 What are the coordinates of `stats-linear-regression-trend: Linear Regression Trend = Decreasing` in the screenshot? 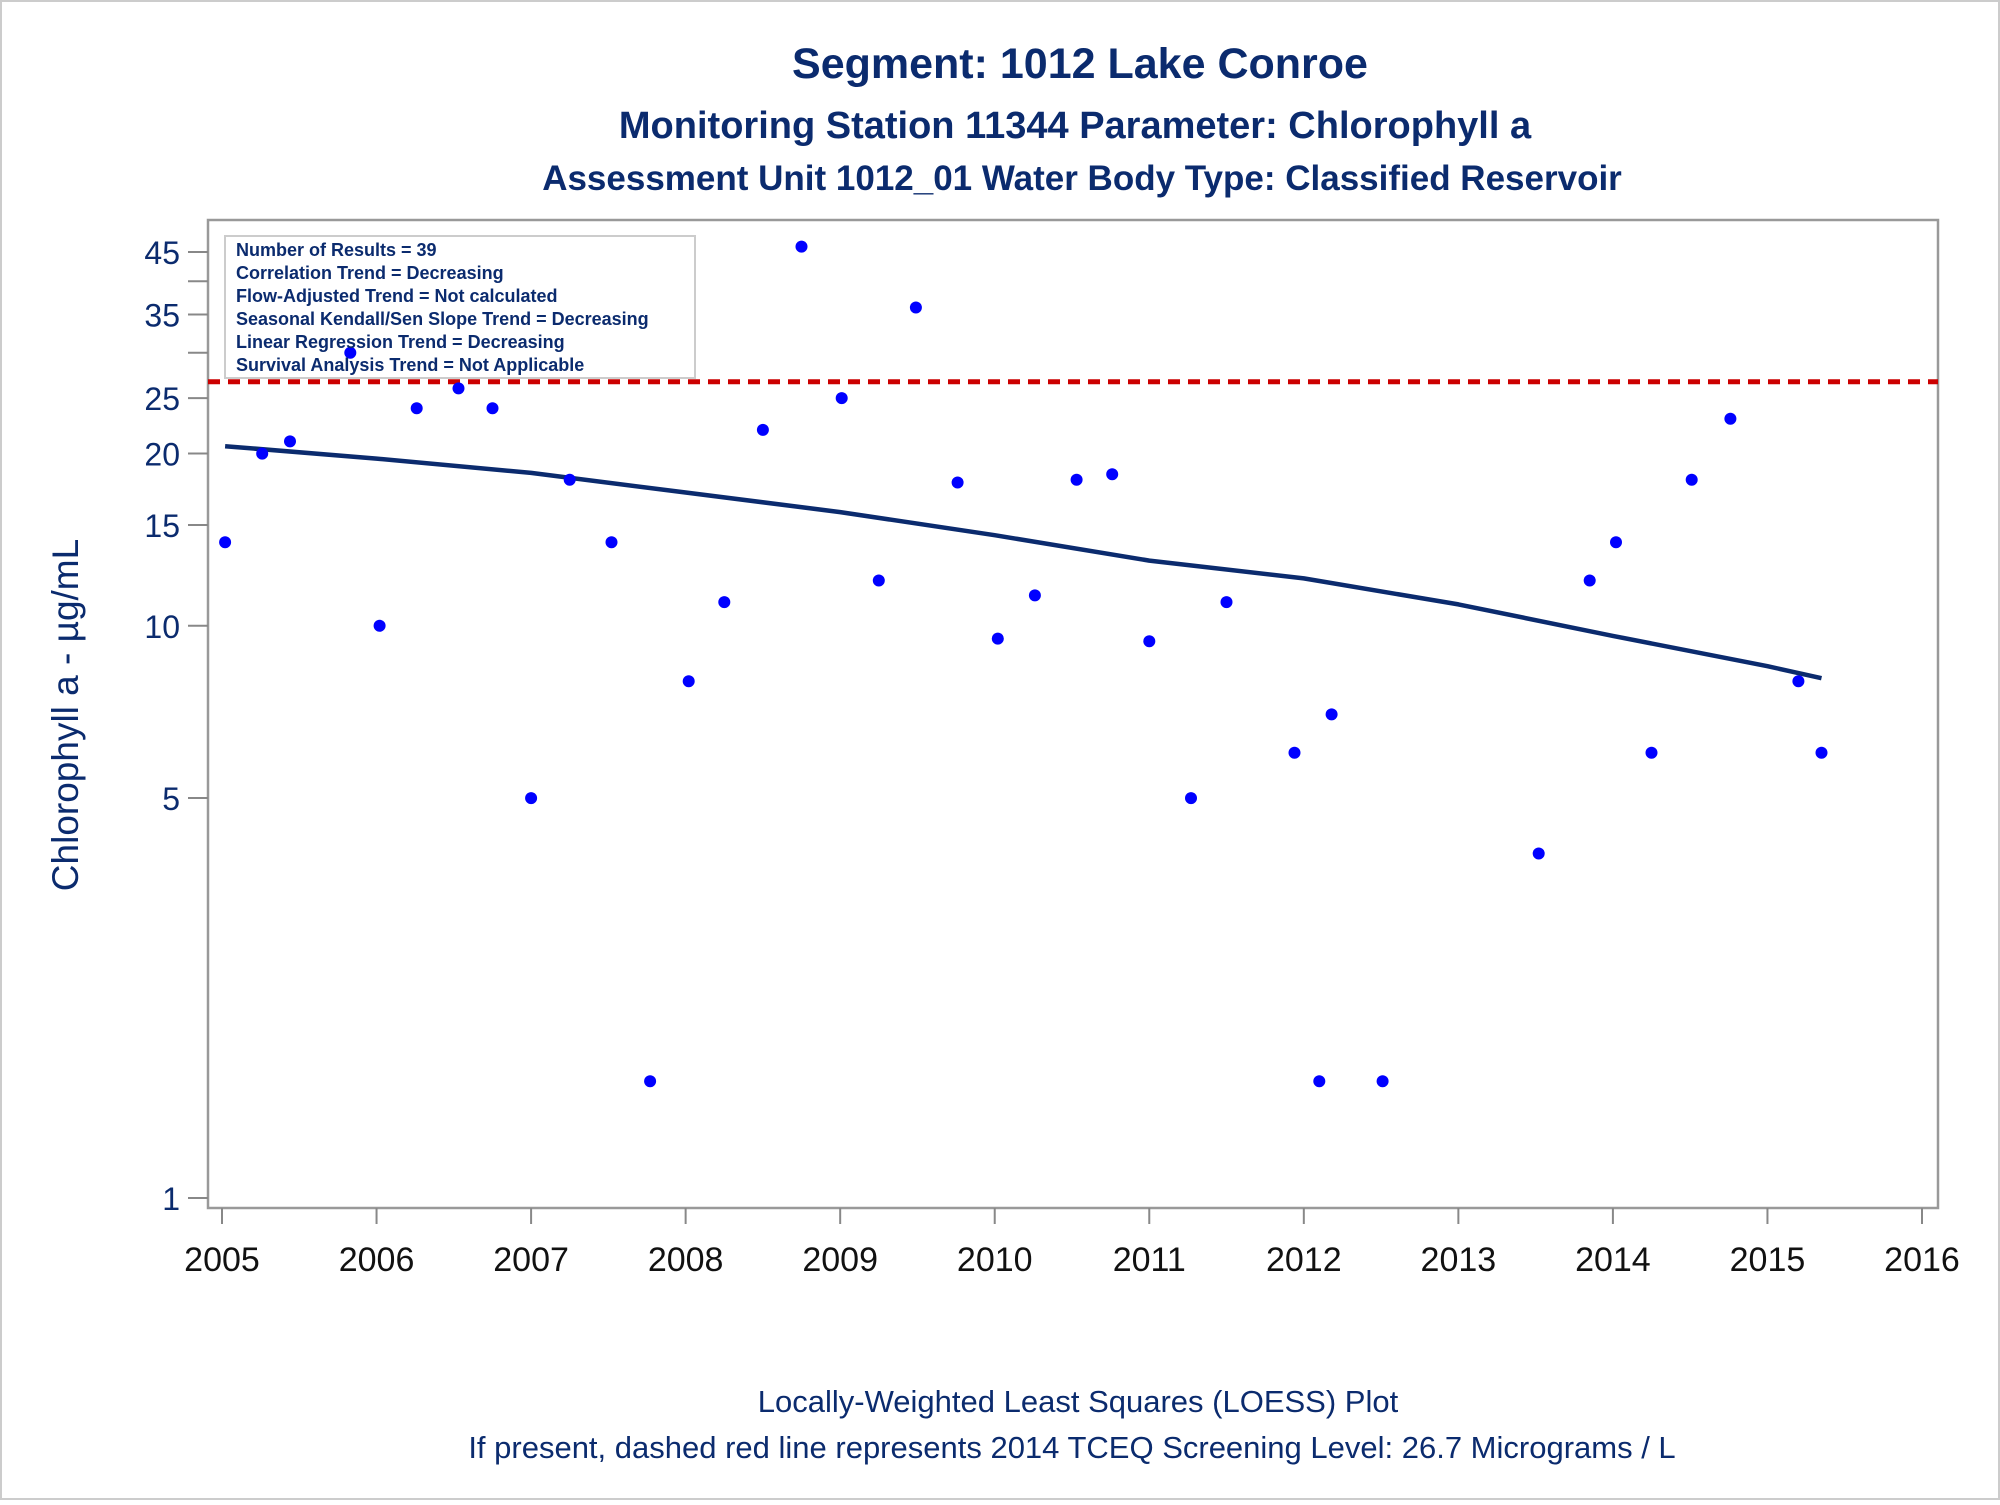 It's located at (400, 342).